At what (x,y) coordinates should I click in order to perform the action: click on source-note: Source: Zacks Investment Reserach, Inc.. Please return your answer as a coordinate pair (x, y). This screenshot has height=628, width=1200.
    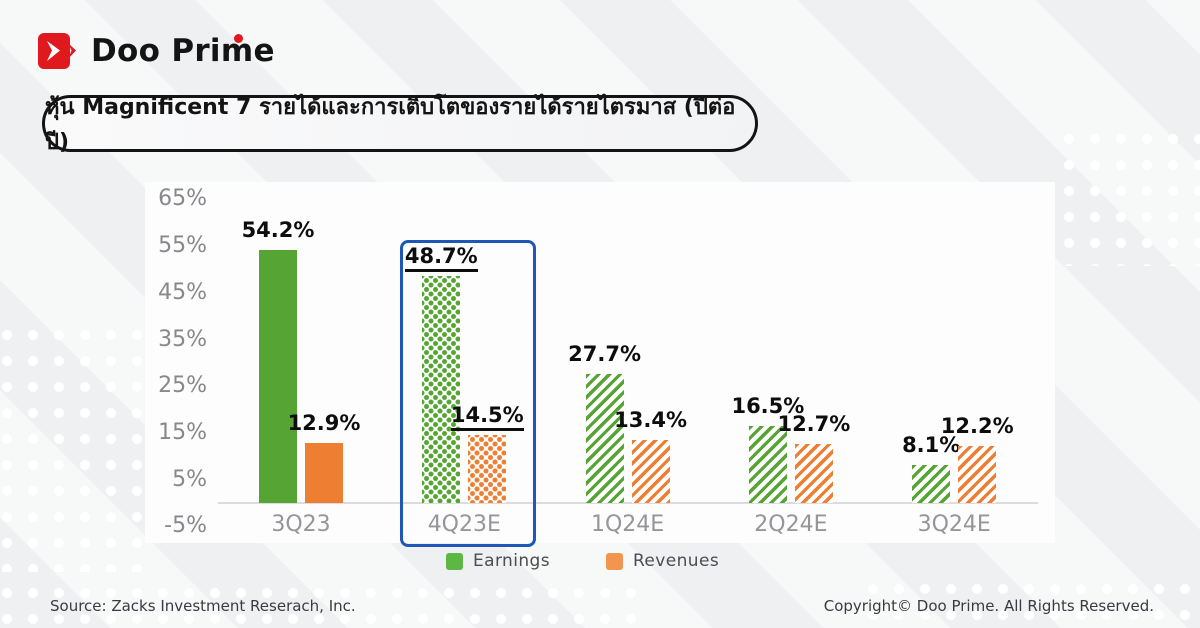
    Looking at the image, I should click on (203, 606).